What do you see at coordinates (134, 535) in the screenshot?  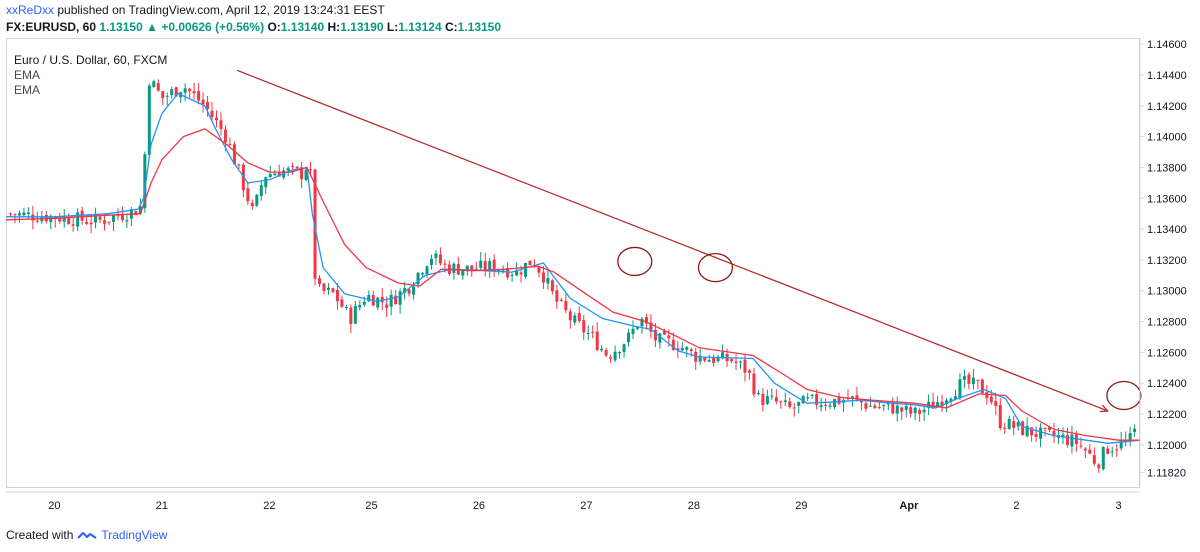 I see `tradingview-brand: TradingView` at bounding box center [134, 535].